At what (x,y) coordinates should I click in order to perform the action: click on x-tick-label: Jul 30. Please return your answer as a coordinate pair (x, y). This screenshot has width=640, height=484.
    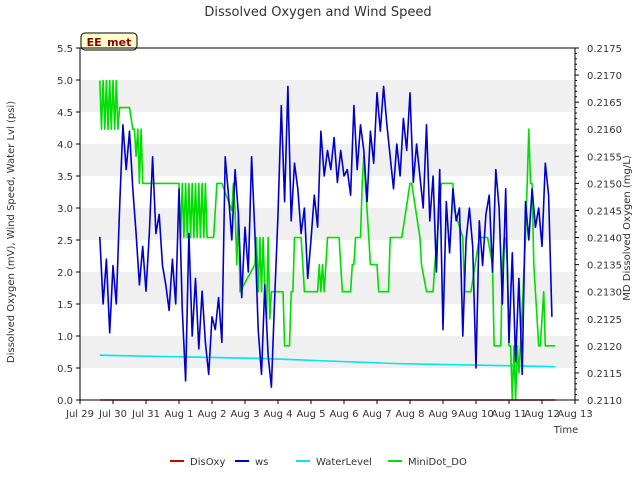
    Looking at the image, I should click on (112, 414).